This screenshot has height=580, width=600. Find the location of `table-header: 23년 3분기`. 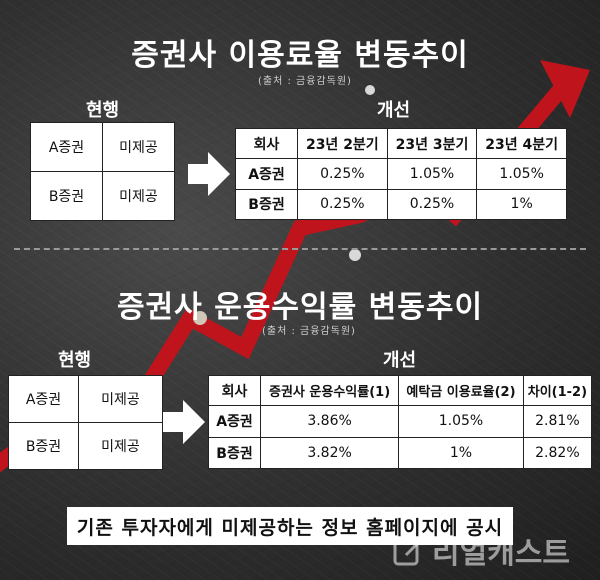

table-header: 23년 3분기 is located at coordinates (432, 143).